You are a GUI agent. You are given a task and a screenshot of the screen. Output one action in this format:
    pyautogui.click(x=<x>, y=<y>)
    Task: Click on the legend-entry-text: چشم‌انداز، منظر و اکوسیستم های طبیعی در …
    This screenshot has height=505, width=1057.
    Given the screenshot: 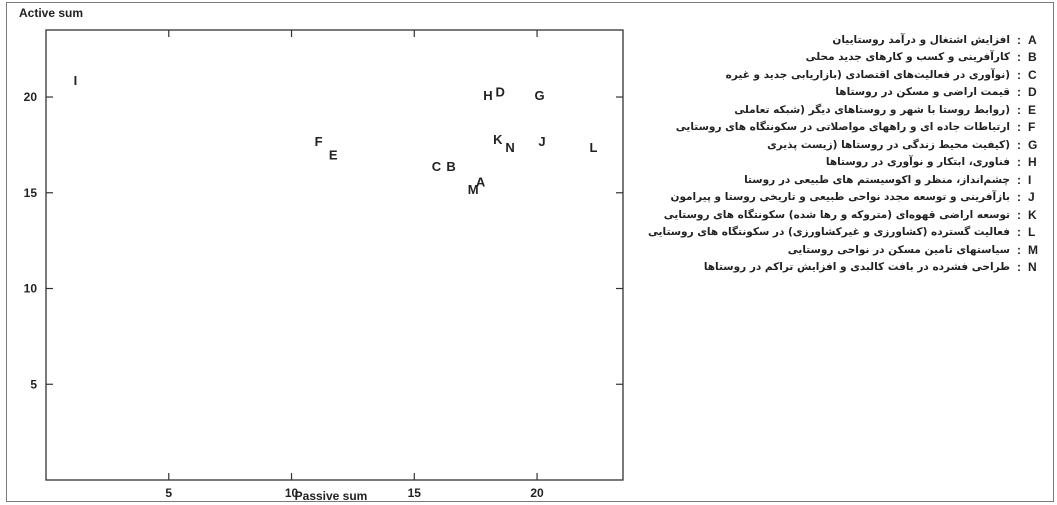 What is the action you would take?
    pyautogui.click(x=877, y=179)
    